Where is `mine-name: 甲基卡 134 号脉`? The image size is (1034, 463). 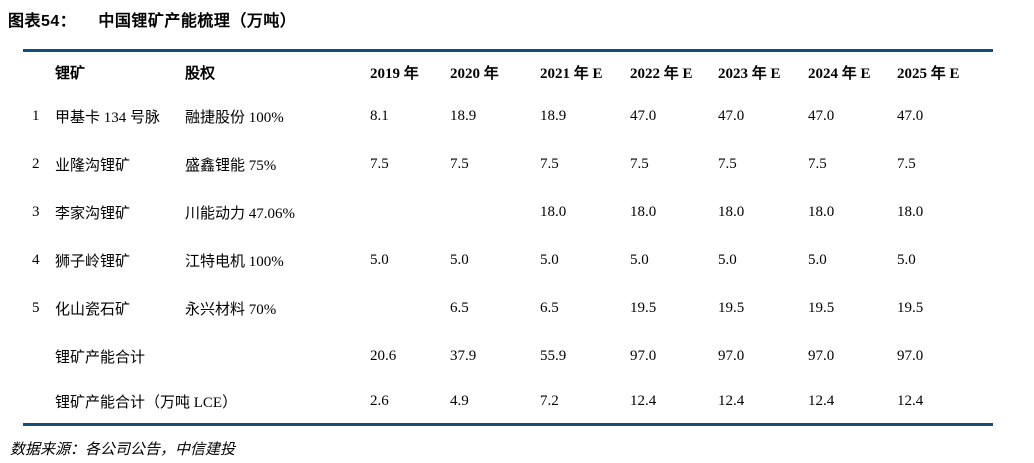
mine-name: 甲基卡 134 号脉 is located at coordinates (108, 118).